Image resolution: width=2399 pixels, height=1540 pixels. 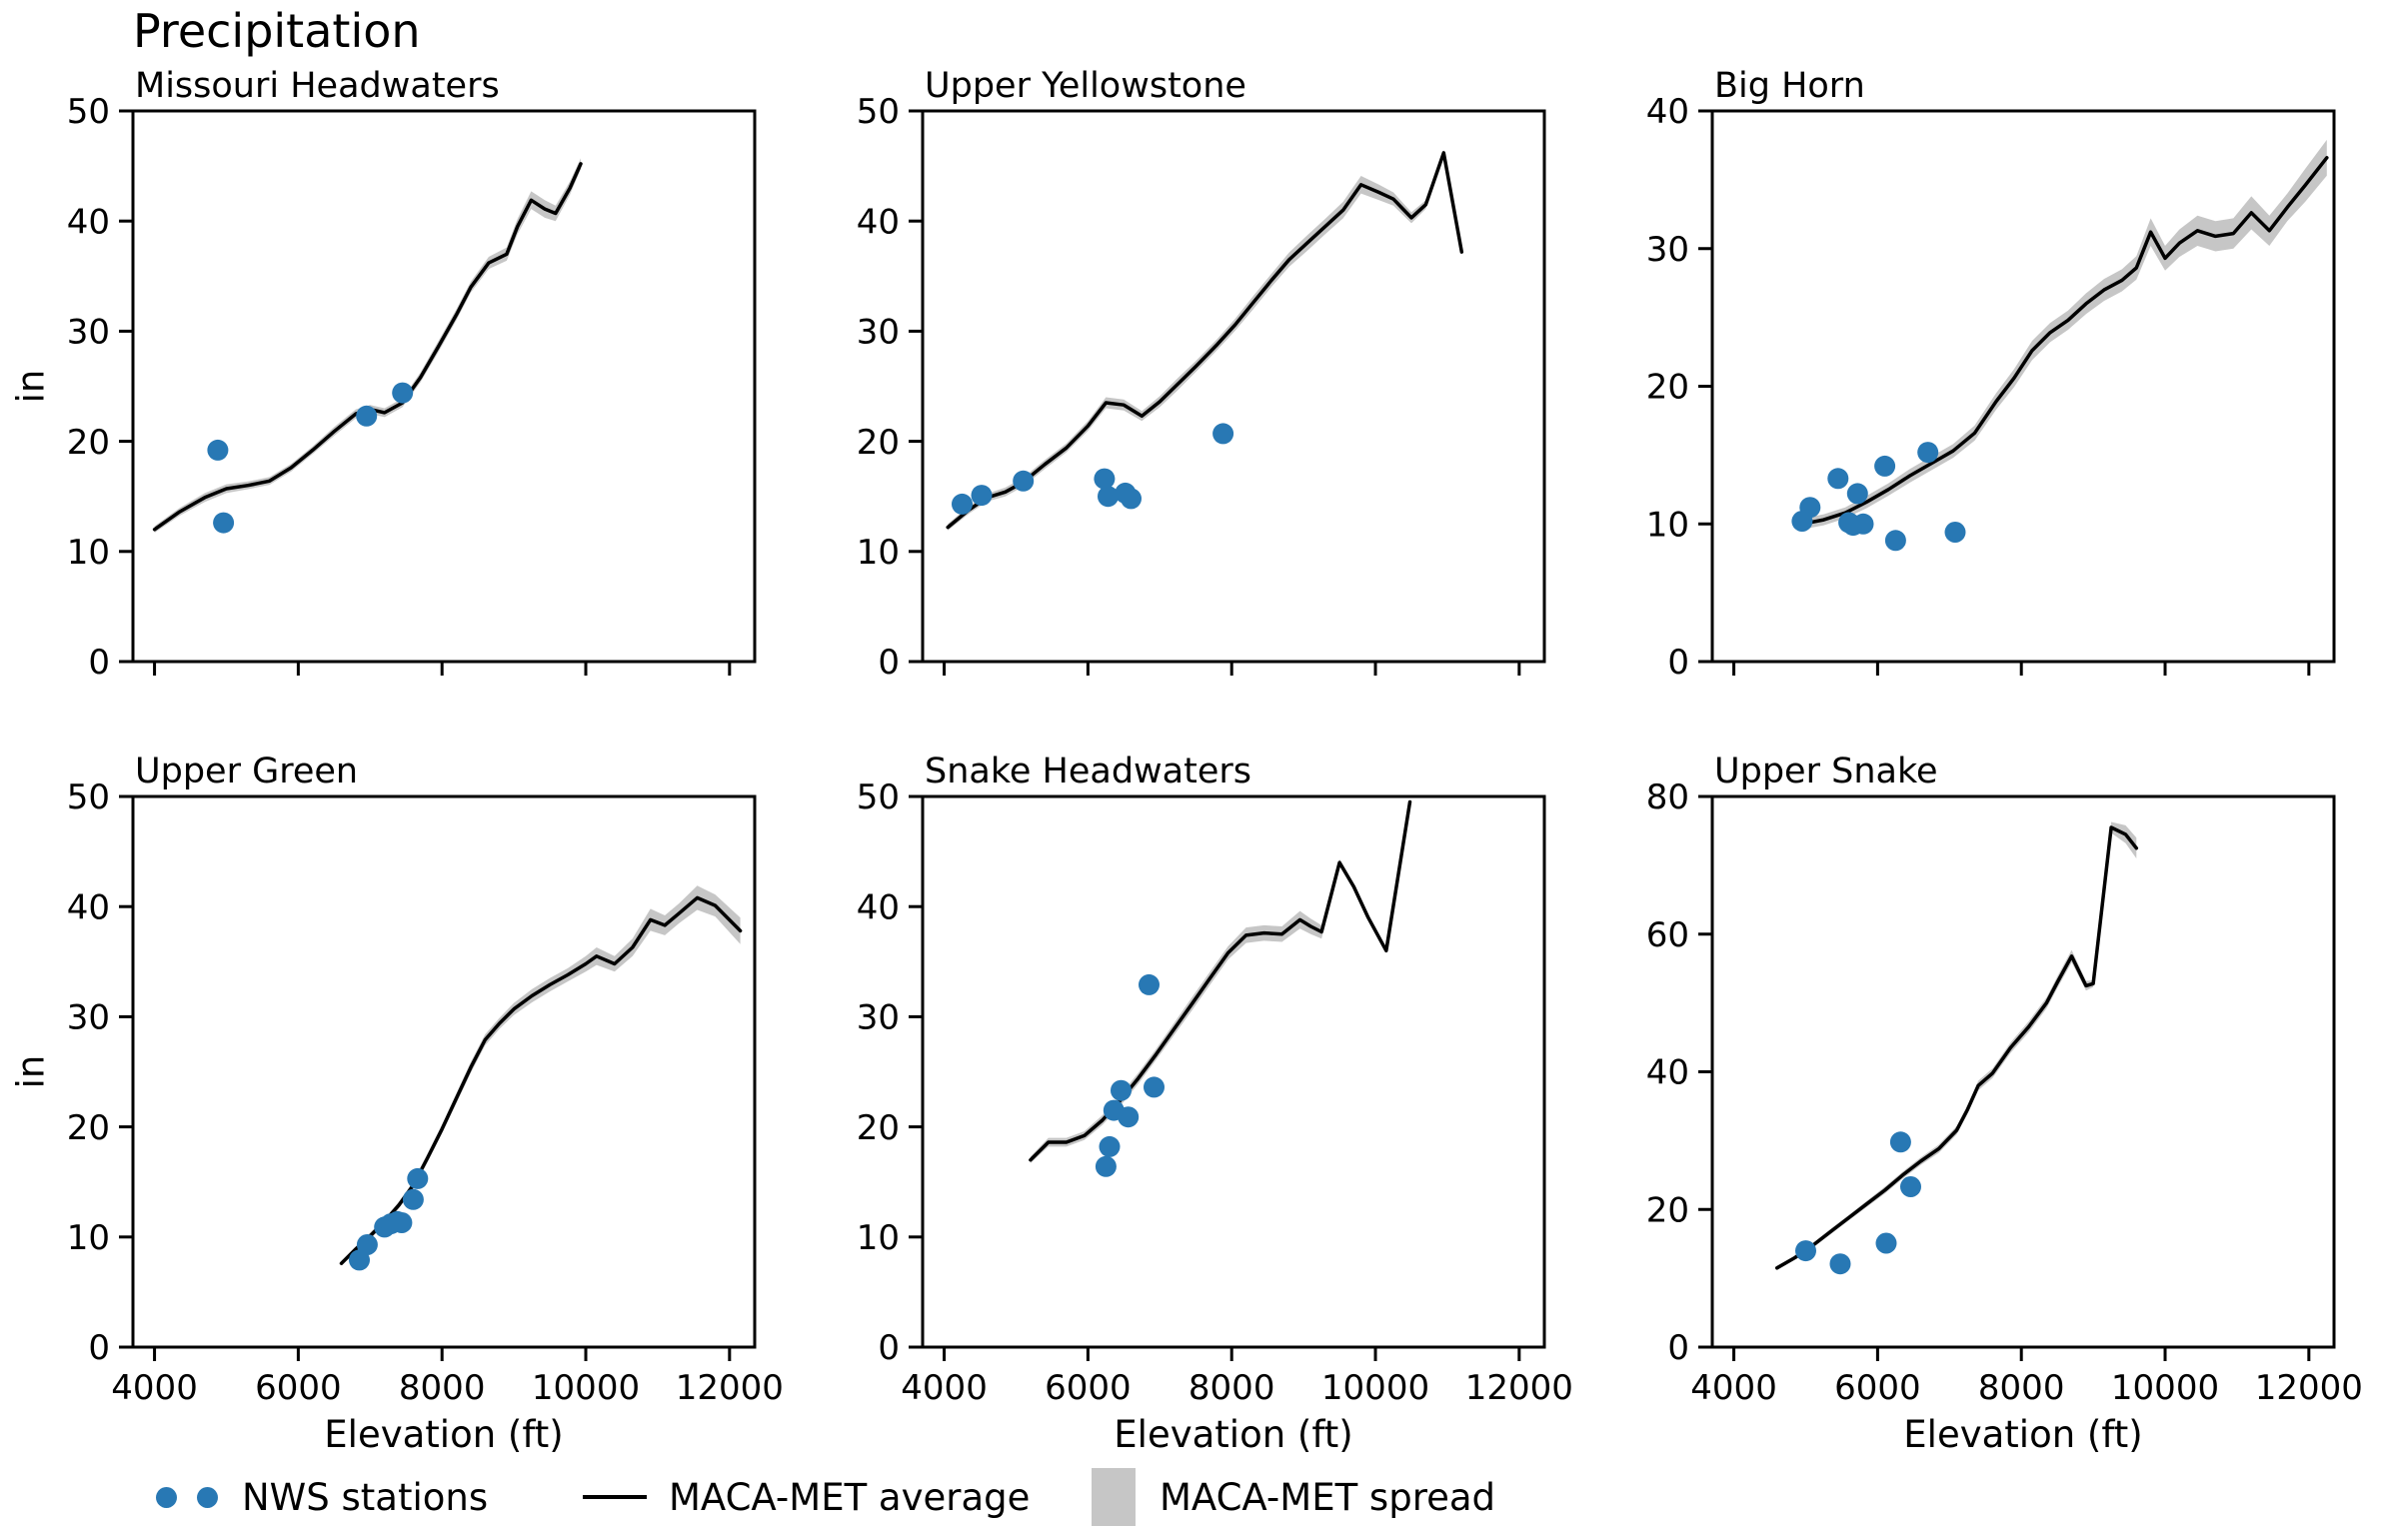 I want to click on subplot-title-upper-snake: Upper Snake, so click(x=1826, y=771).